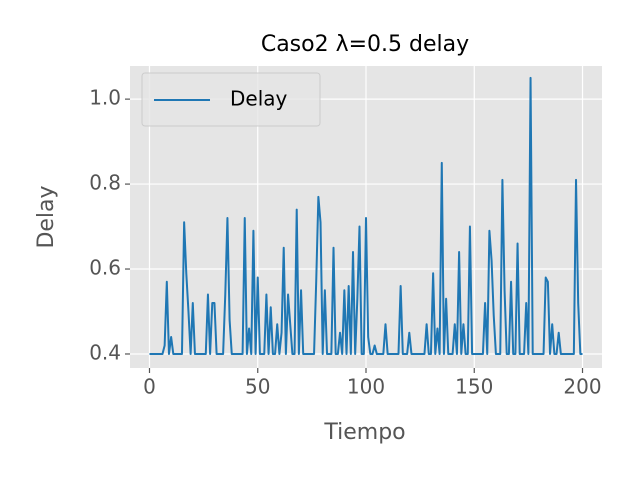 The width and height of the screenshot is (640, 480). I want to click on y-tick-label: 0.4, so click(105, 352).